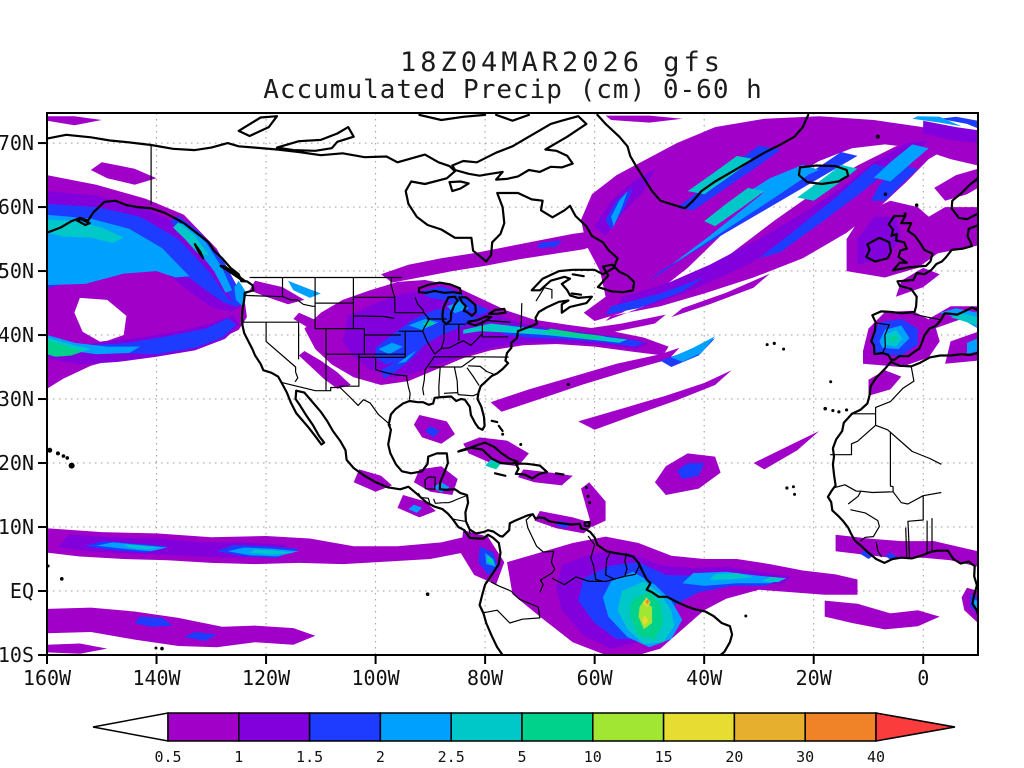 The height and width of the screenshot is (768, 1024). Describe the element at coordinates (380, 757) in the screenshot. I see `colorbar-label-2: 2` at that location.